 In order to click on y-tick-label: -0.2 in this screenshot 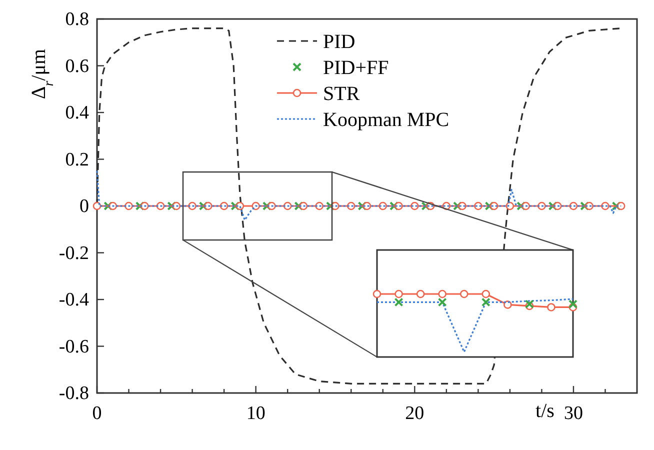, I will do `click(73, 253)`.